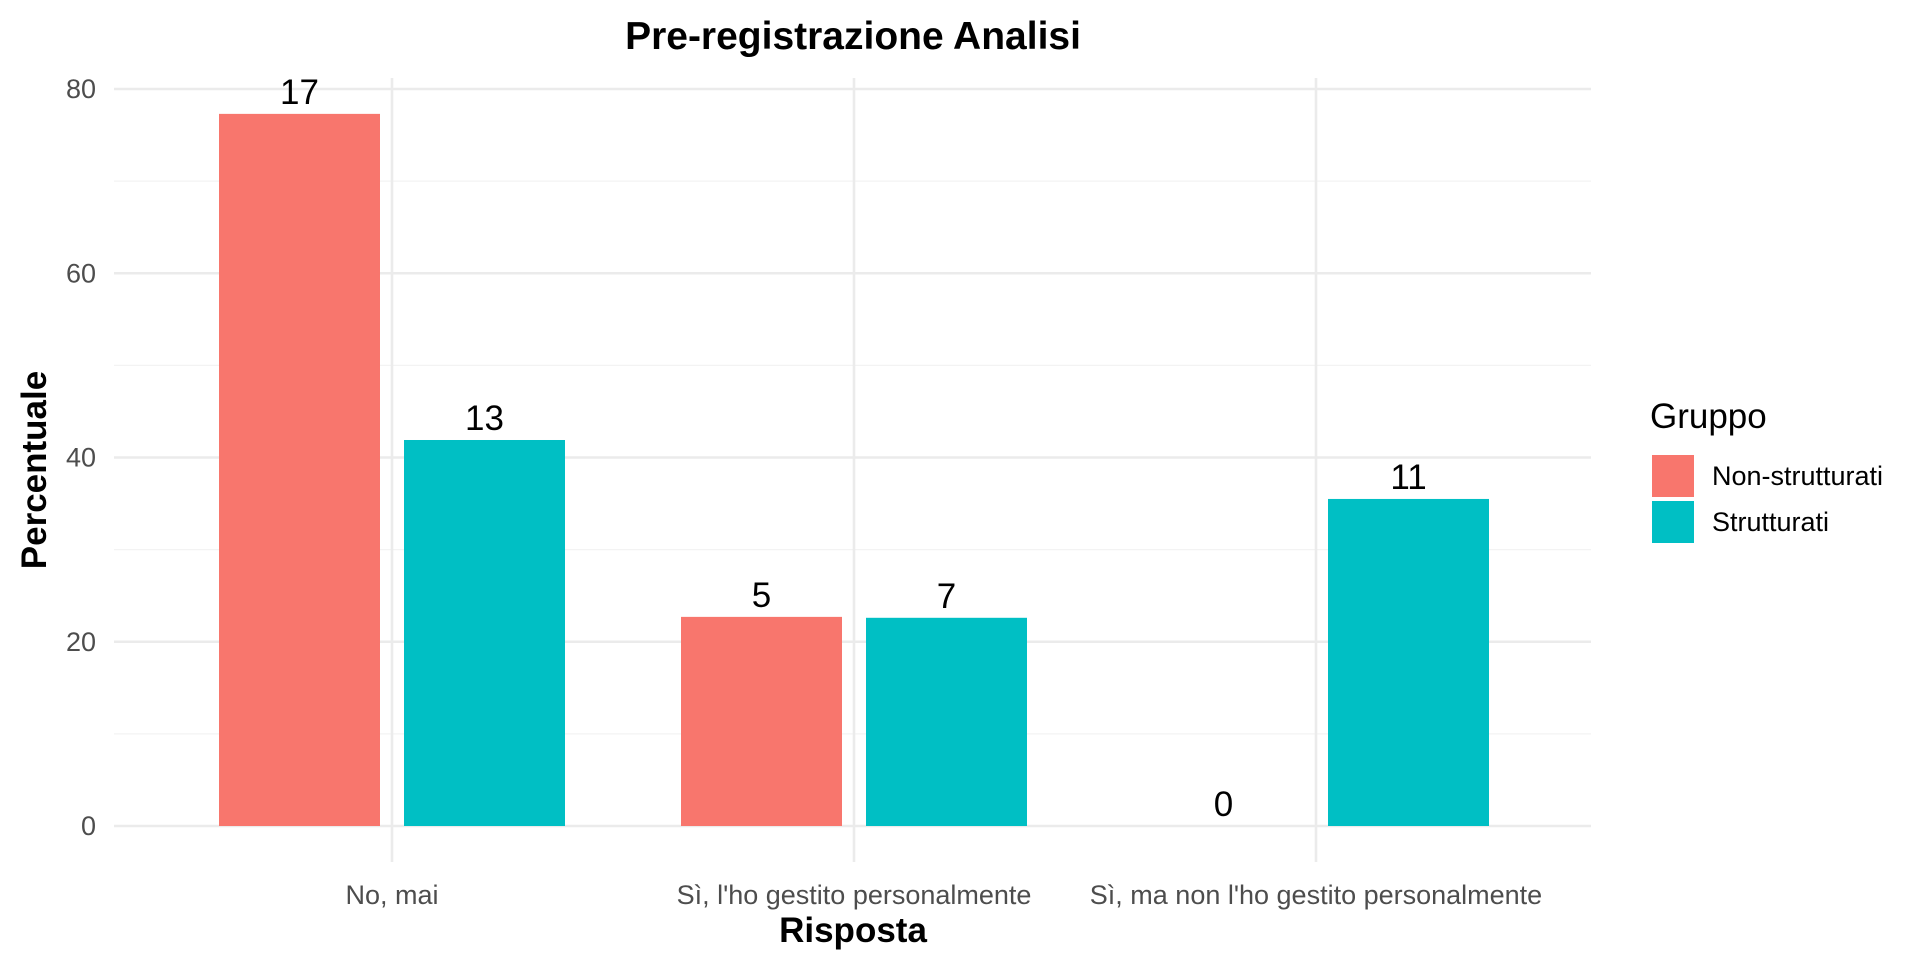  I want to click on data-label: 13, so click(484, 418).